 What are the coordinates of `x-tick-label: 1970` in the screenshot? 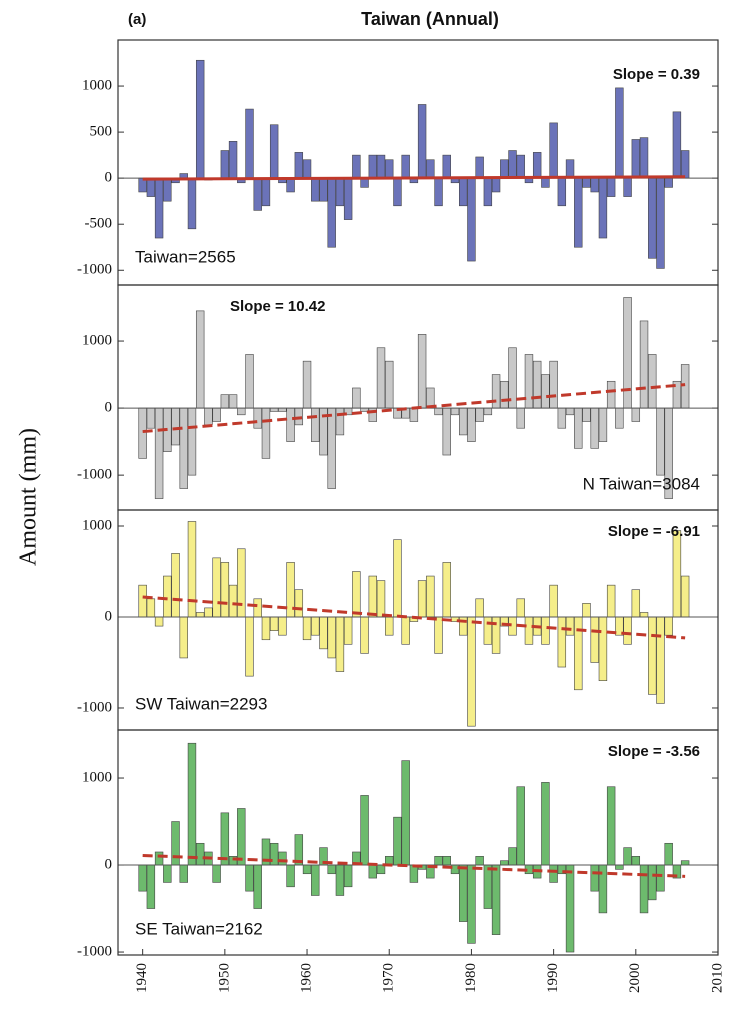 It's located at (389, 978).